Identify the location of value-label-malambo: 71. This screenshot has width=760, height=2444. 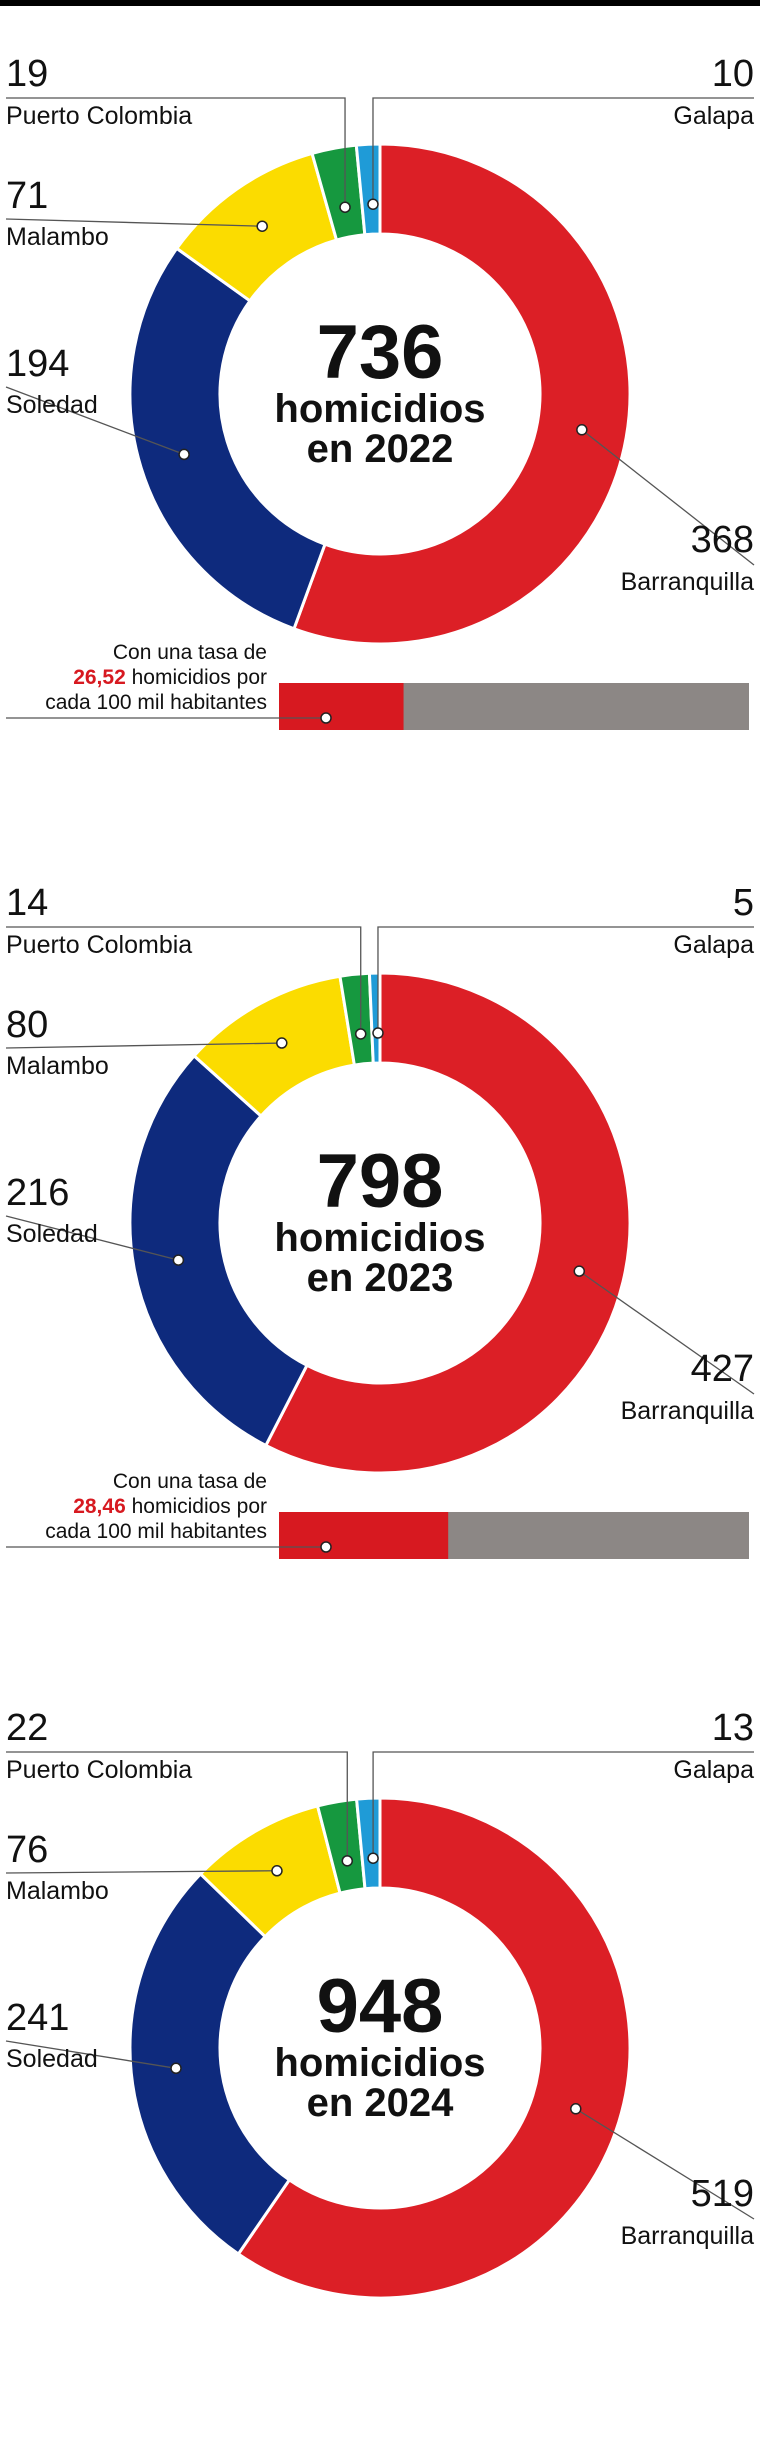
(27, 196).